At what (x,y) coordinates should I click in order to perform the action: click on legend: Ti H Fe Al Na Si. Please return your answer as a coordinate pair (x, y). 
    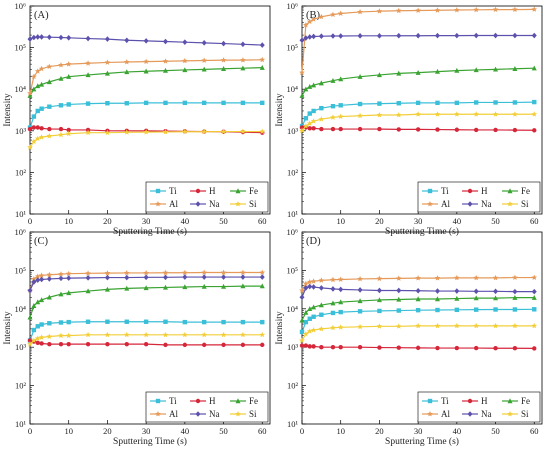
    Looking at the image, I should click on (207, 197).